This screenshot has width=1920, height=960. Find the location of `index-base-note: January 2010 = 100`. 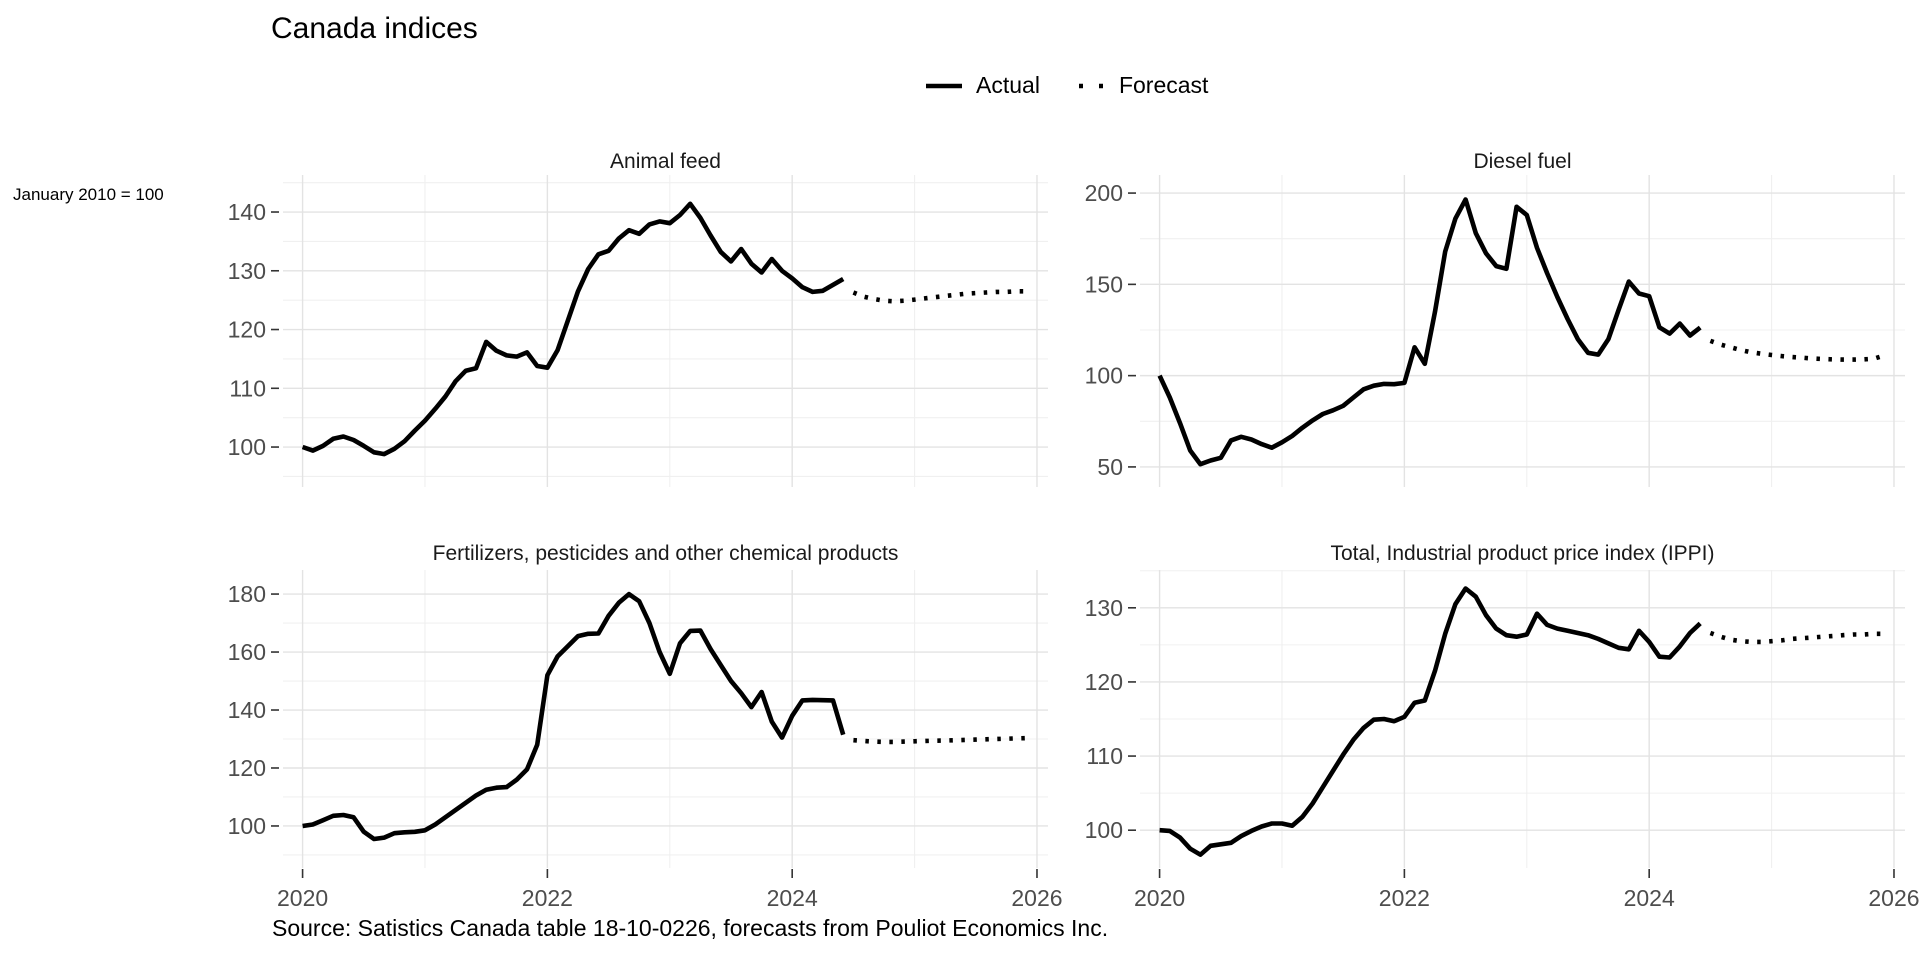

index-base-note: January 2010 = 100 is located at coordinates (88, 194).